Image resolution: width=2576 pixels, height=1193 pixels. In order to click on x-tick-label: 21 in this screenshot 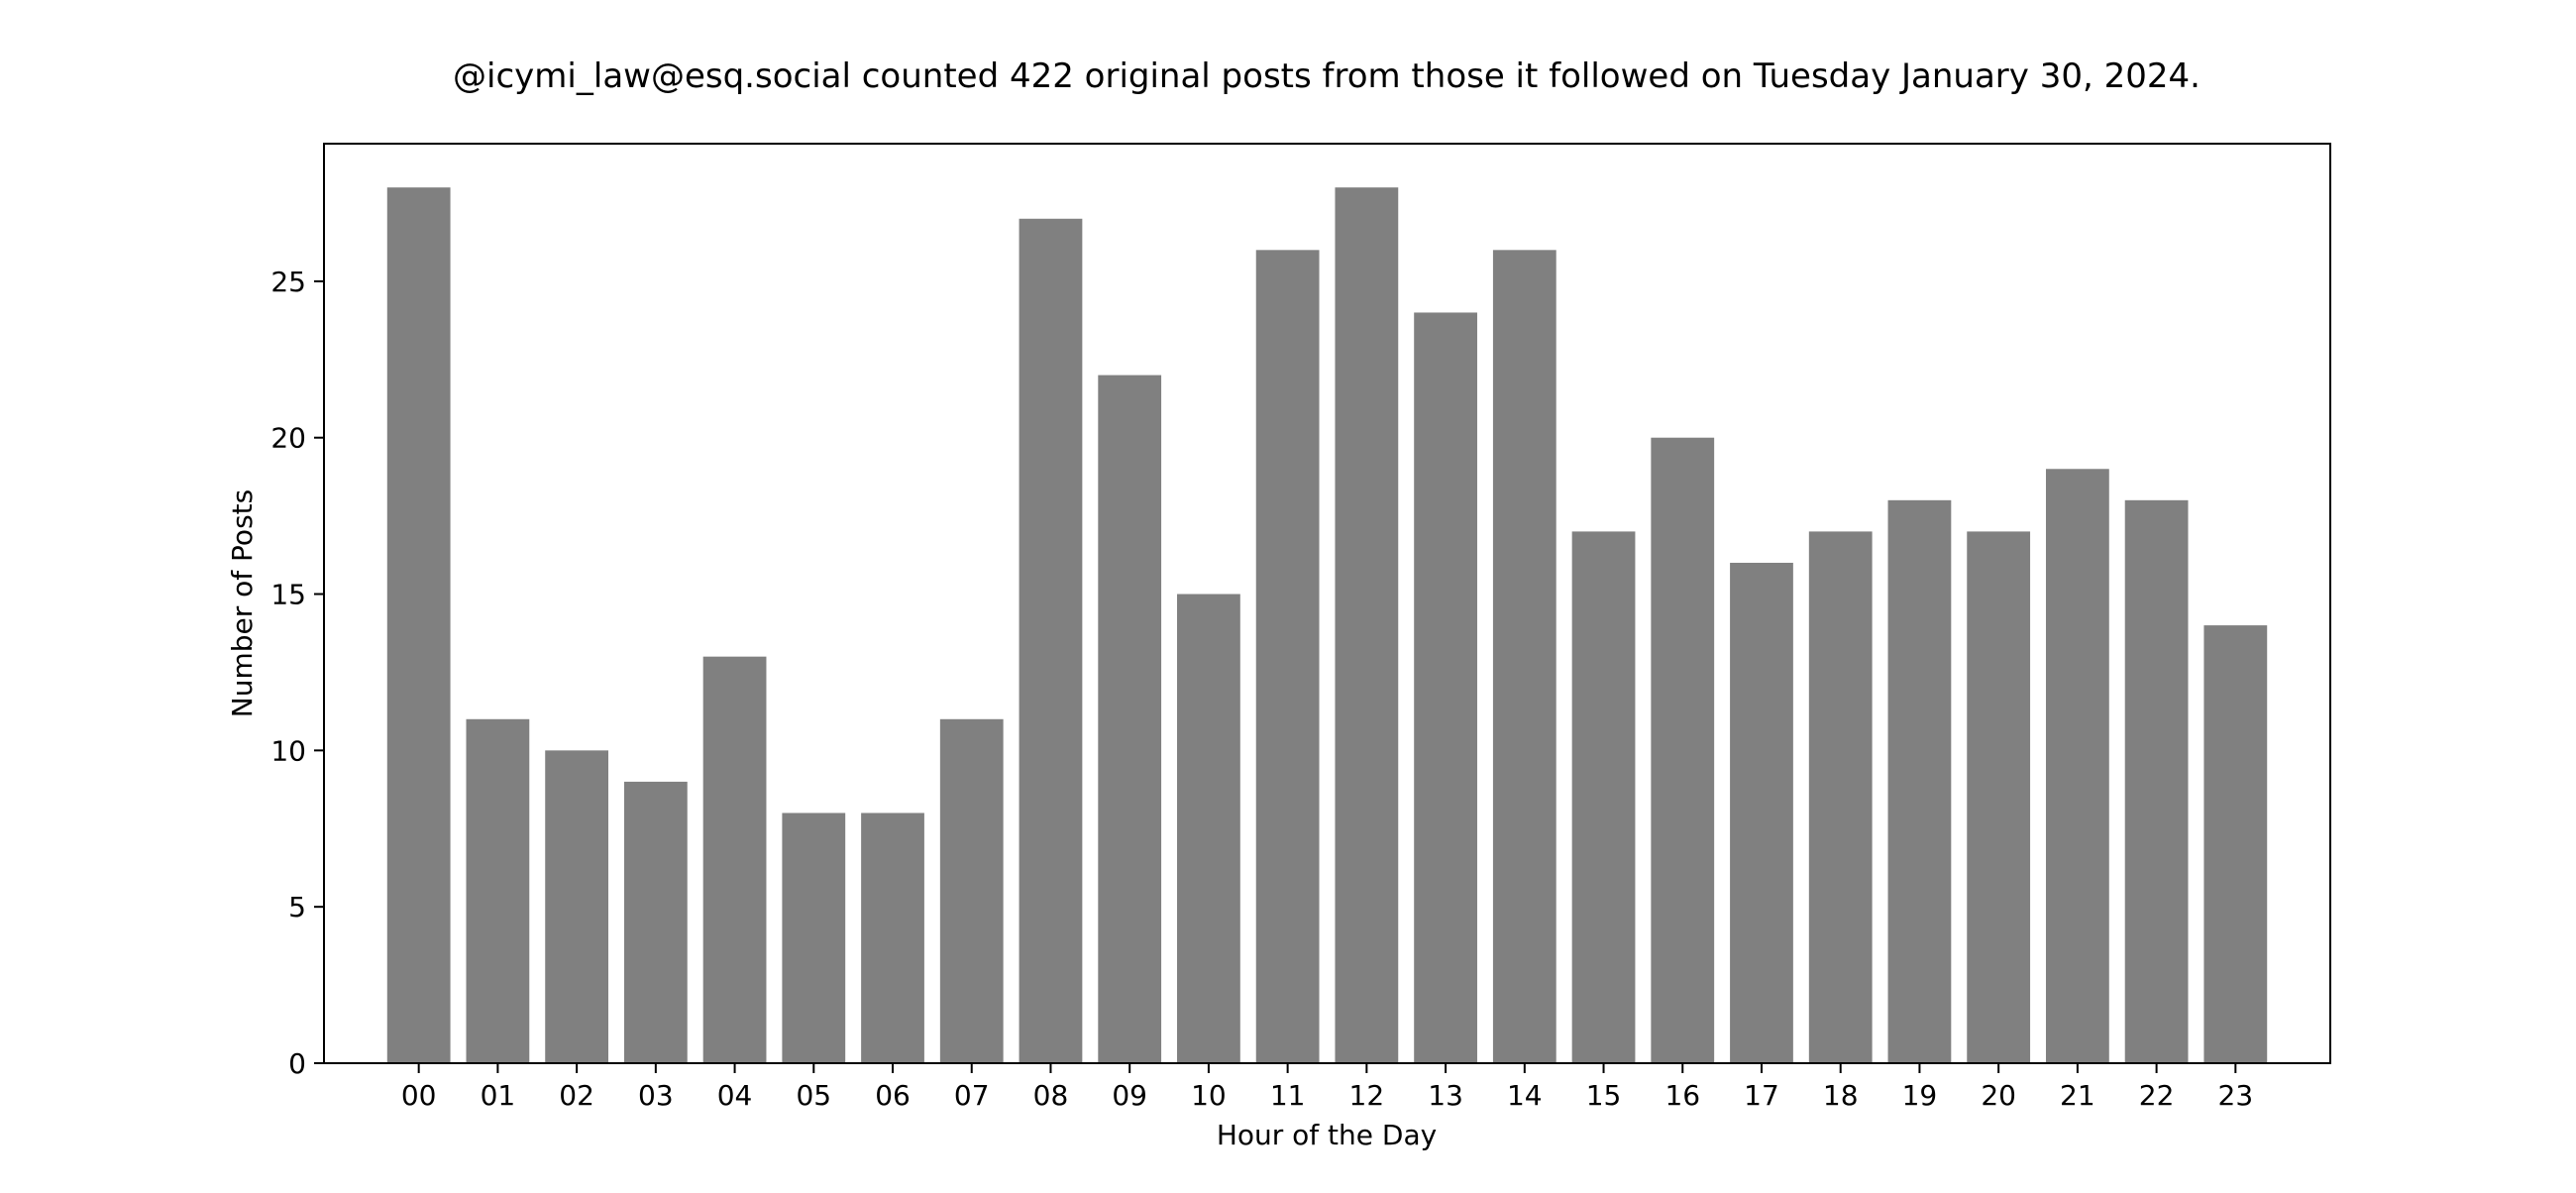, I will do `click(2077, 1095)`.